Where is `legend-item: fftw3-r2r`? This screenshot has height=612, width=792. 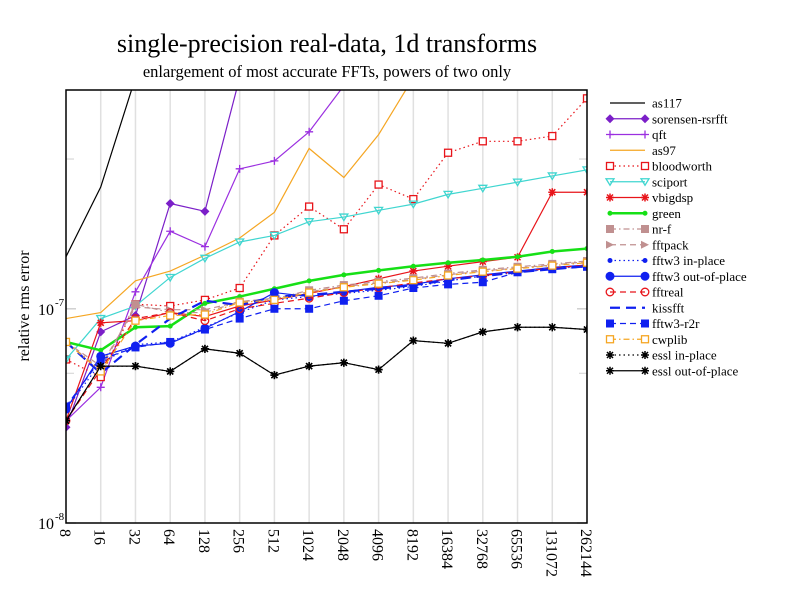
legend-item: fftw3-r2r is located at coordinates (653, 323).